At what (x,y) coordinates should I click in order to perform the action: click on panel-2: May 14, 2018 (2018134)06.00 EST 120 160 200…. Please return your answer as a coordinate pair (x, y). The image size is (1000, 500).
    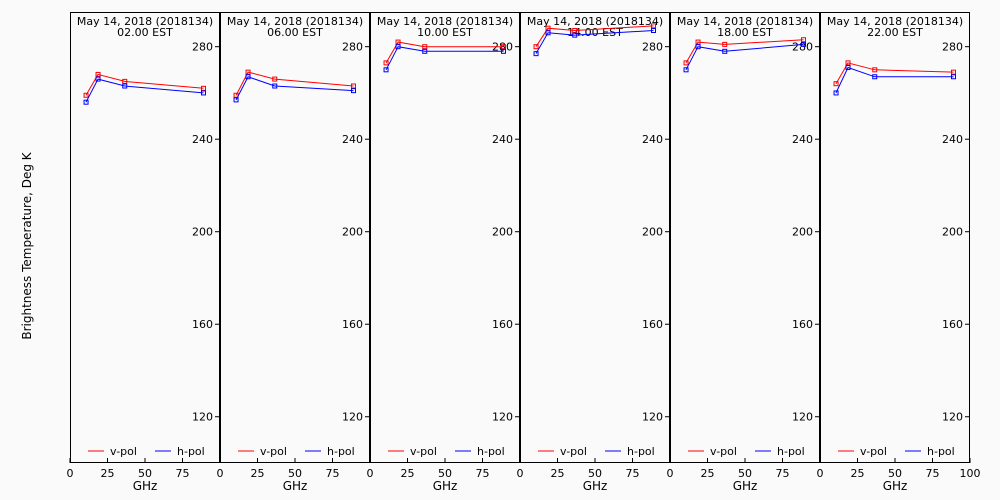
    Looking at the image, I should click on (293, 252).